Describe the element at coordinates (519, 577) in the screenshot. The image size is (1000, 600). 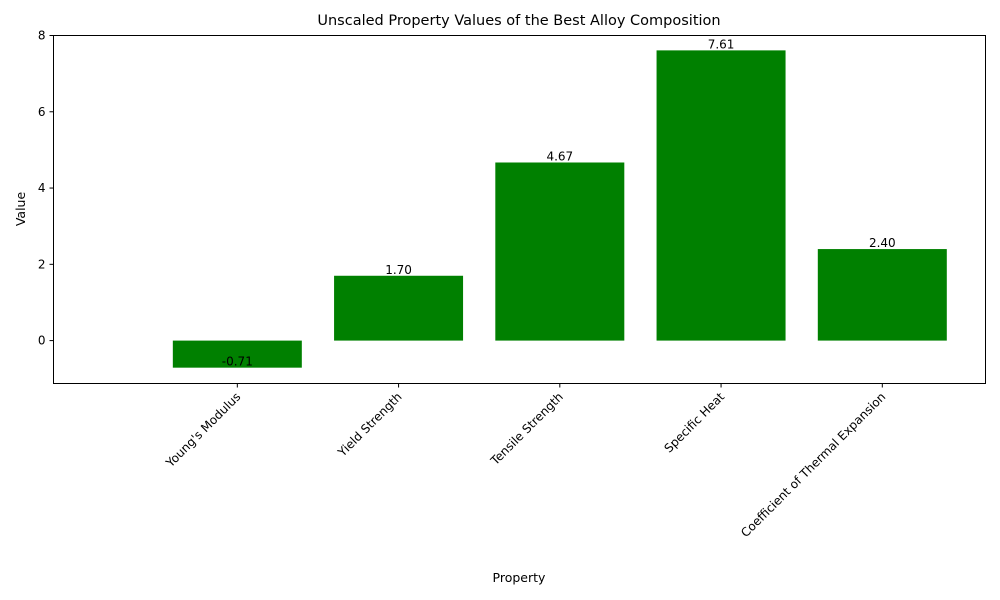
I see `x-axis-label: Property` at that location.